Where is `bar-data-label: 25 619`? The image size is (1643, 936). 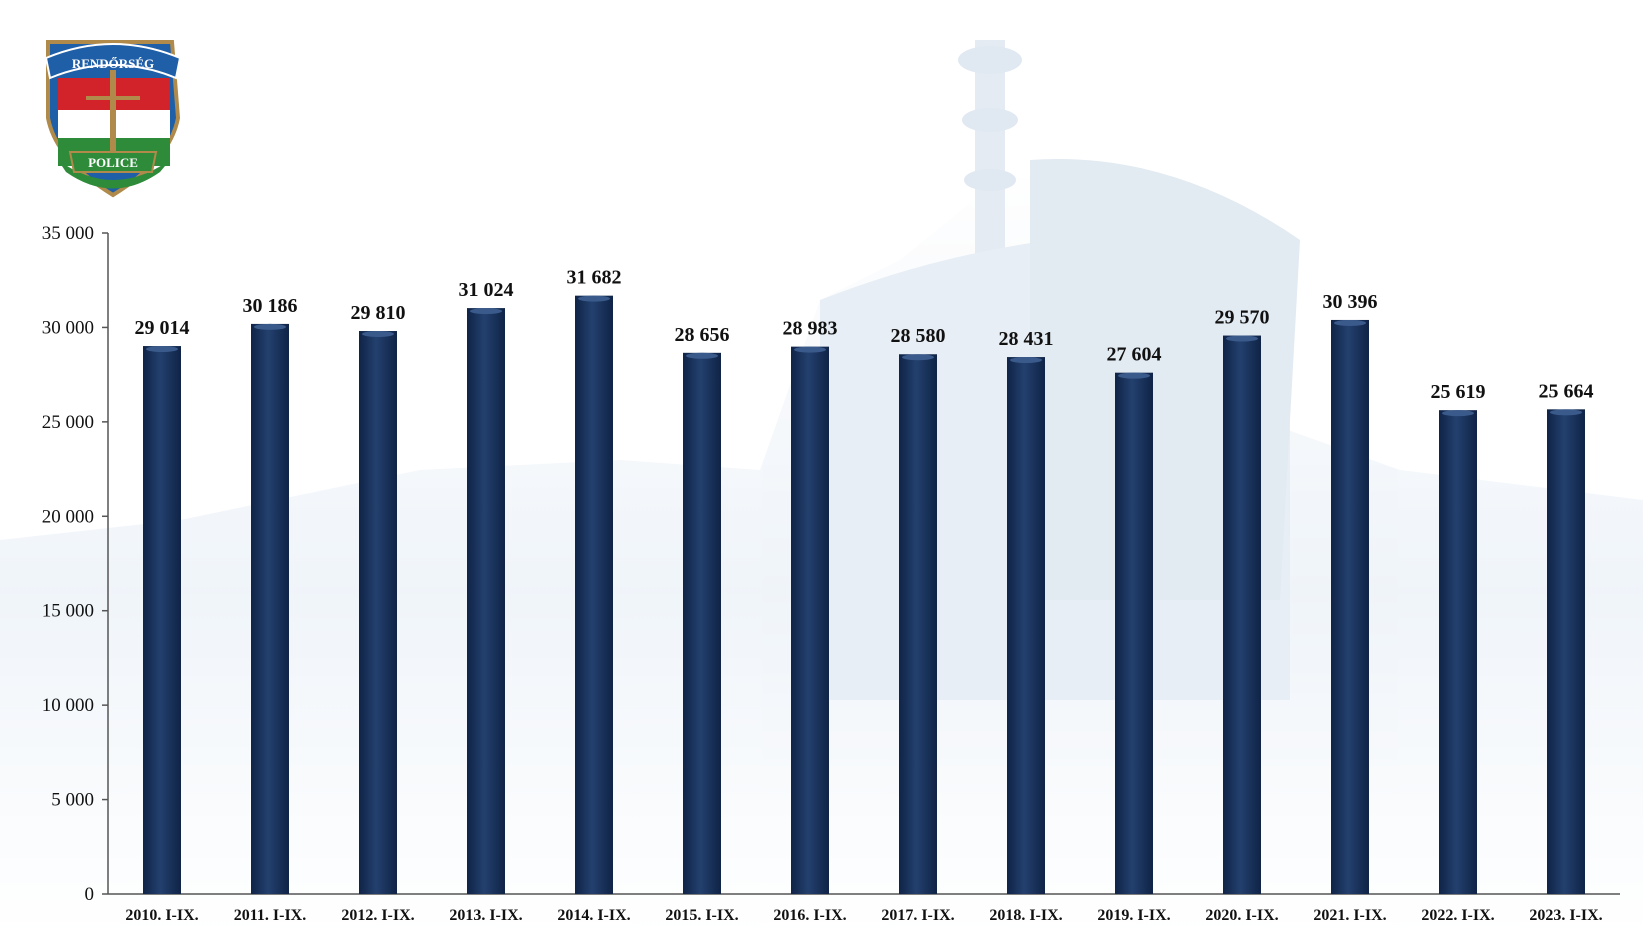 bar-data-label: 25 619 is located at coordinates (1458, 392).